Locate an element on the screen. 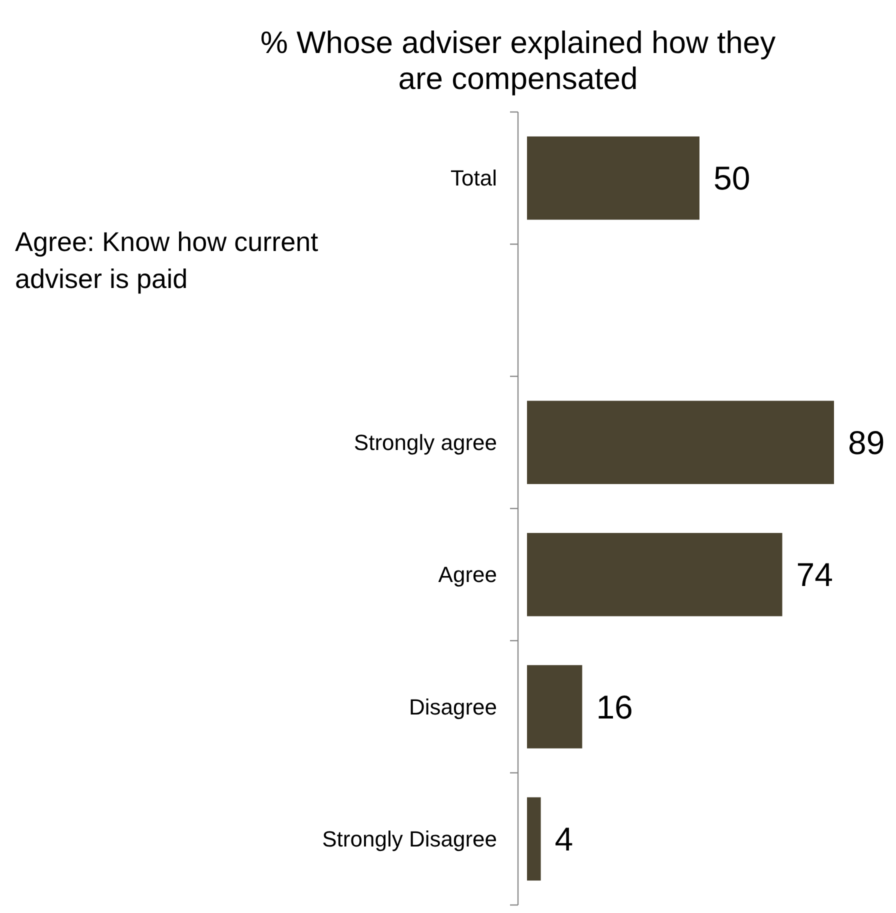  data-label: 16 is located at coordinates (614, 707).